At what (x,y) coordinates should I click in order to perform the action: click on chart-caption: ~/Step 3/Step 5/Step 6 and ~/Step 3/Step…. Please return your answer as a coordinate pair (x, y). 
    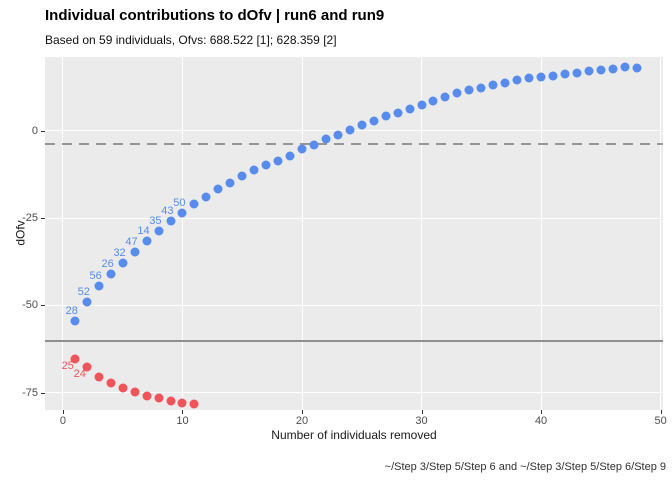
    Looking at the image, I should click on (525, 467).